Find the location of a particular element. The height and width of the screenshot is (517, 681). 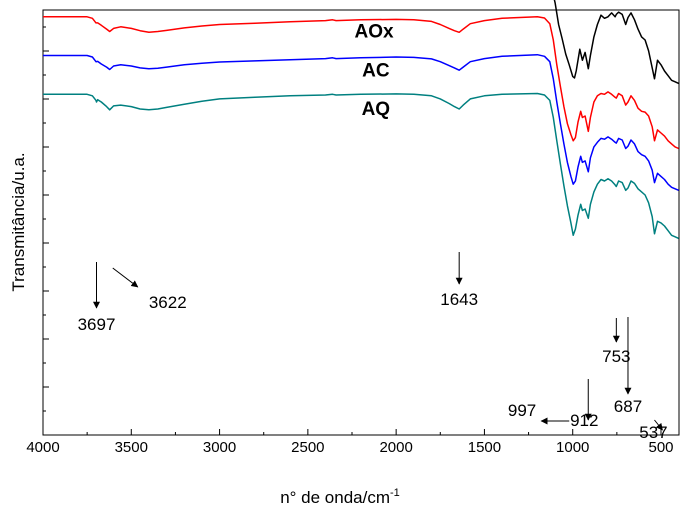

x-tick-label-1500: 1500 is located at coordinates (484, 447).